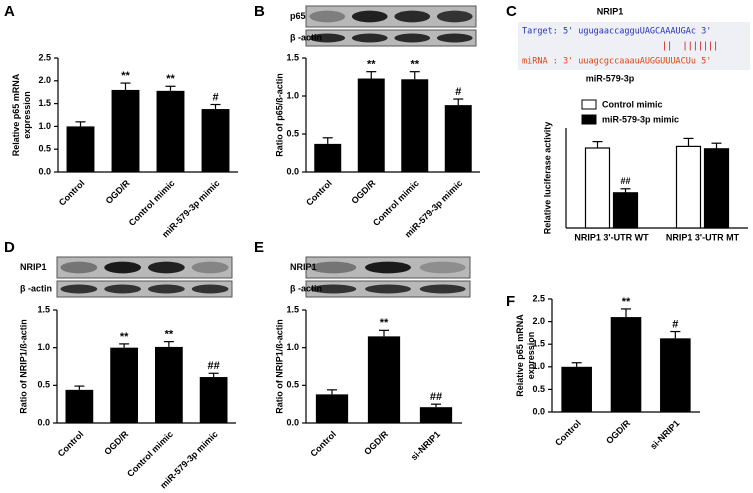 This screenshot has height=493, width=753. I want to click on legend-label: miR-579-3p mimic, so click(640, 119).